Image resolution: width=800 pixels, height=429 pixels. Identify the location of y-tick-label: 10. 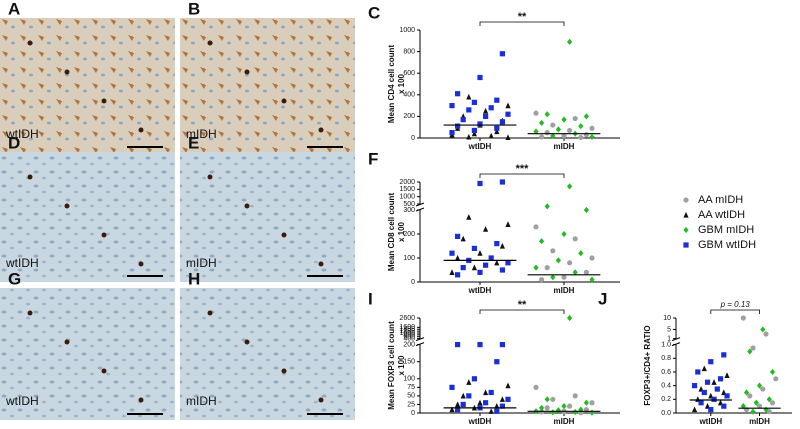
(667, 318).